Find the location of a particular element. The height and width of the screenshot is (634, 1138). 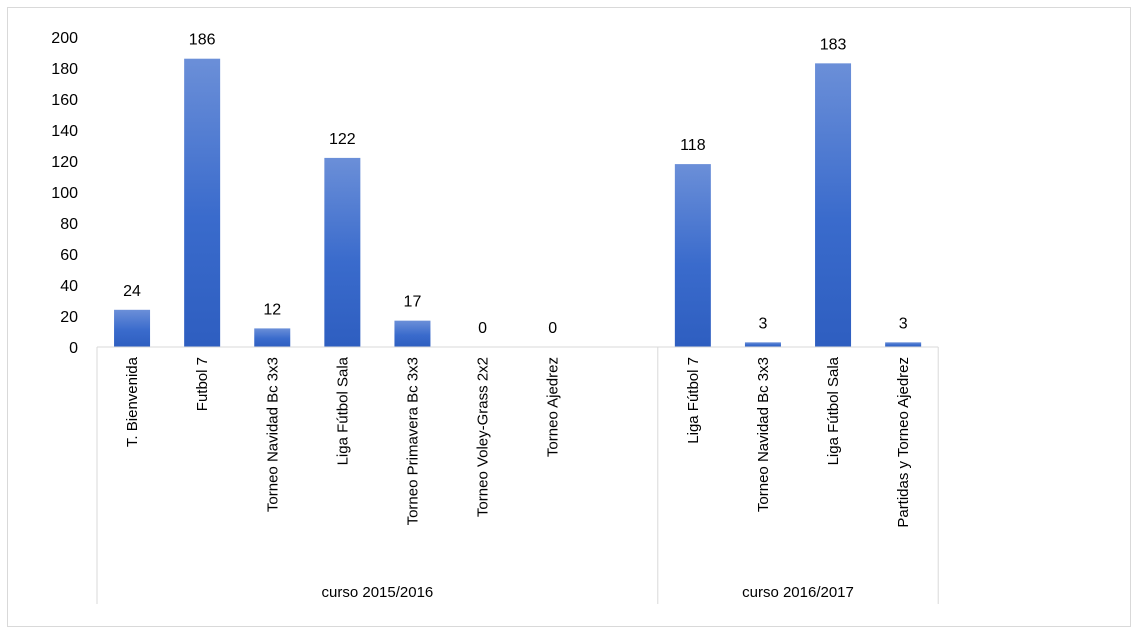

category-label: Torneo Voley-Grass 2x2 is located at coordinates (483, 437).